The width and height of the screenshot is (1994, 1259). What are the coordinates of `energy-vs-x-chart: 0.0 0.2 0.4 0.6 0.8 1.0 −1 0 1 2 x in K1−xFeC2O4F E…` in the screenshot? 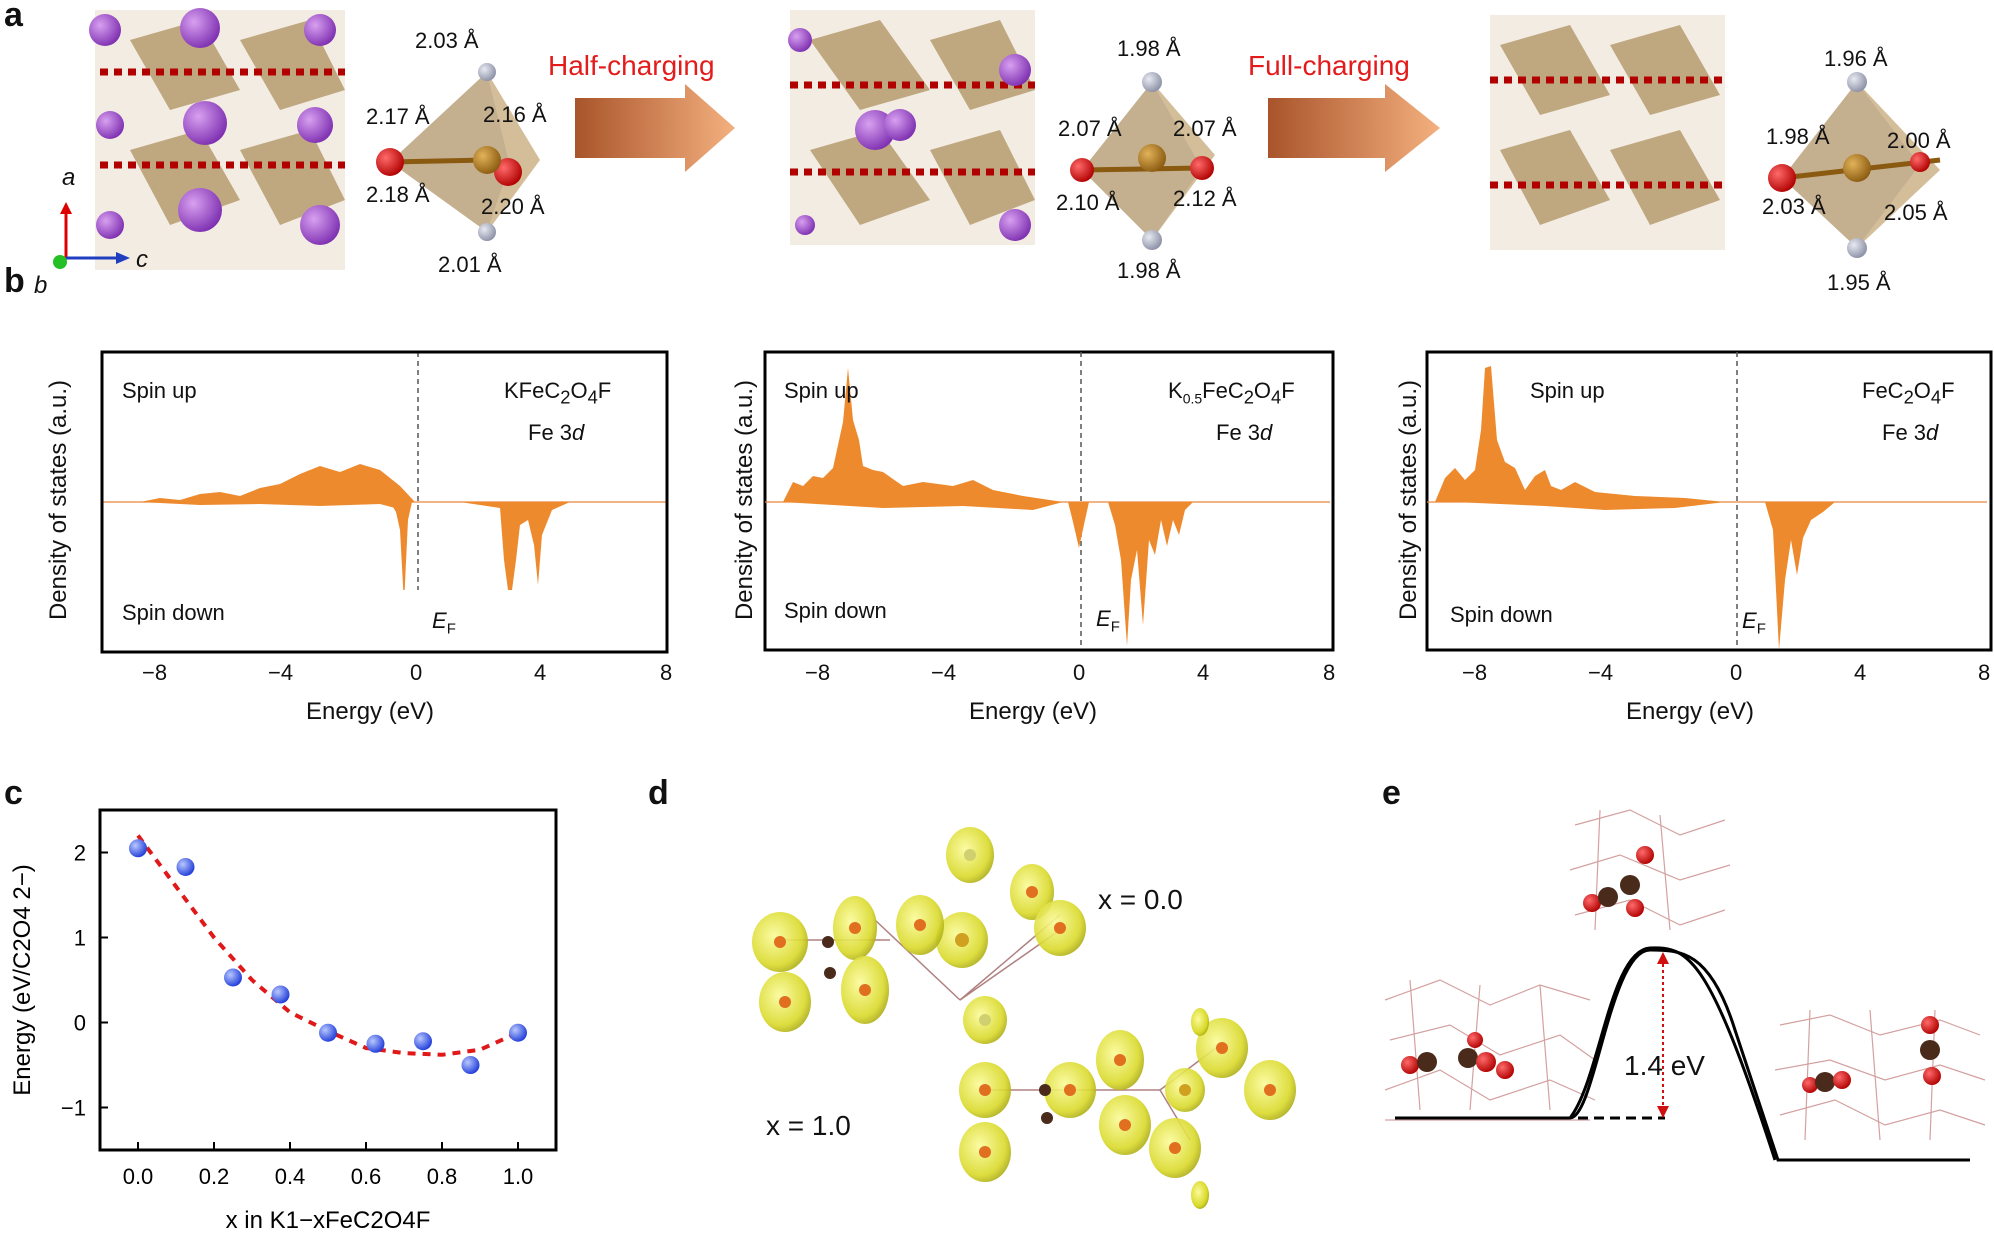 It's located at (283, 1021).